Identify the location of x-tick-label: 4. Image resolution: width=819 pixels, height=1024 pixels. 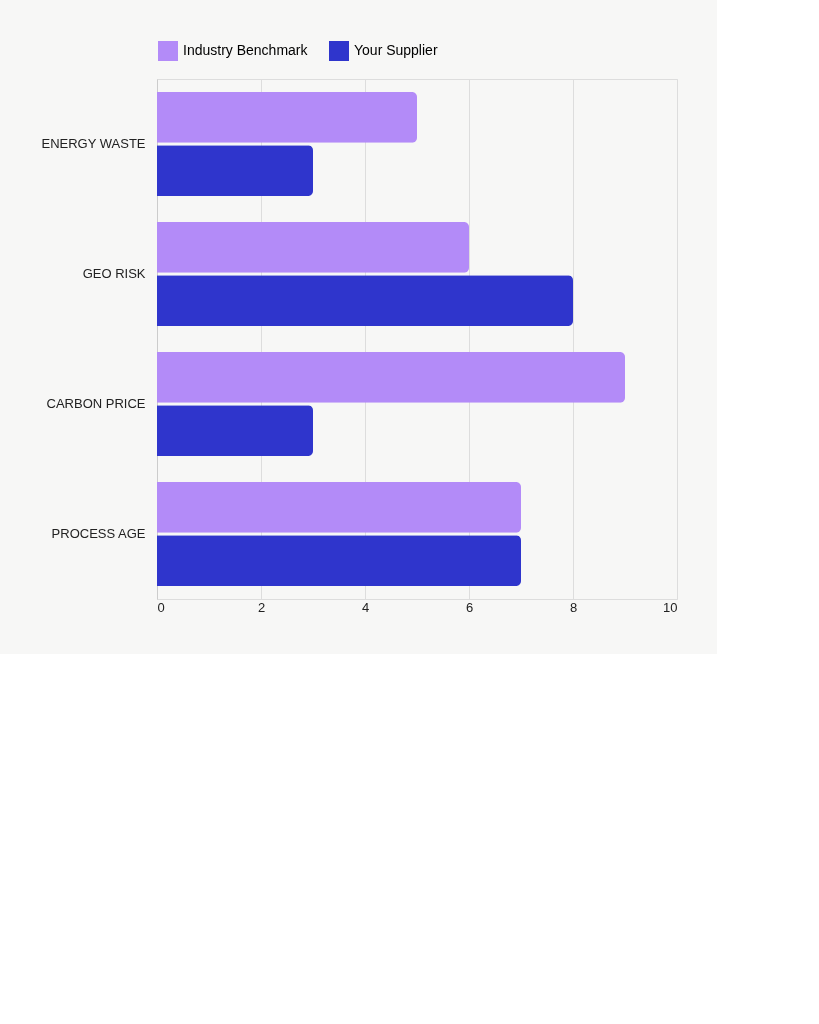
(365, 607).